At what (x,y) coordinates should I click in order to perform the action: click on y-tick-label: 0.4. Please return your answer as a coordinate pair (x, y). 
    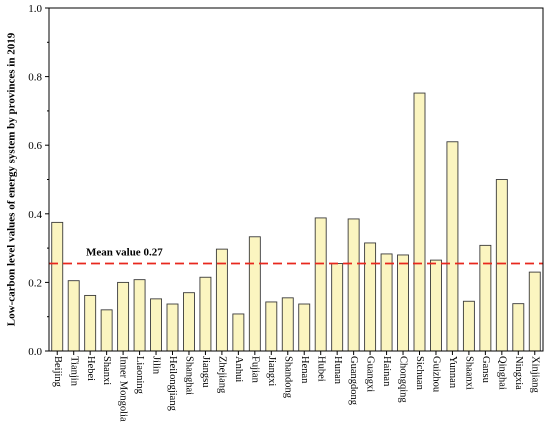
    Looking at the image, I should click on (35, 215).